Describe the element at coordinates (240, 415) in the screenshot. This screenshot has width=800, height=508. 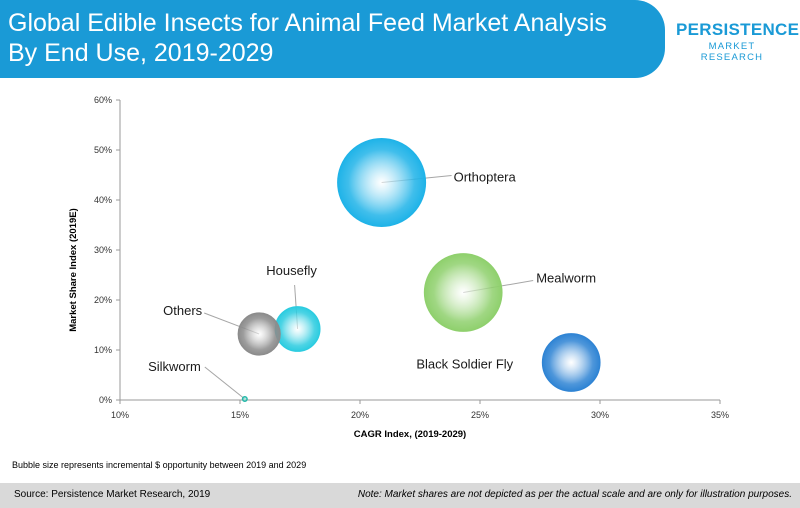
I see `x-tick-label: 15%` at that location.